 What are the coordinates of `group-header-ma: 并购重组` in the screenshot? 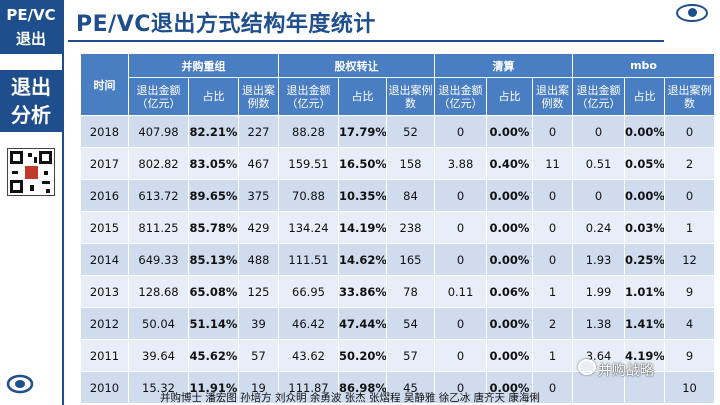 It's located at (203, 65).